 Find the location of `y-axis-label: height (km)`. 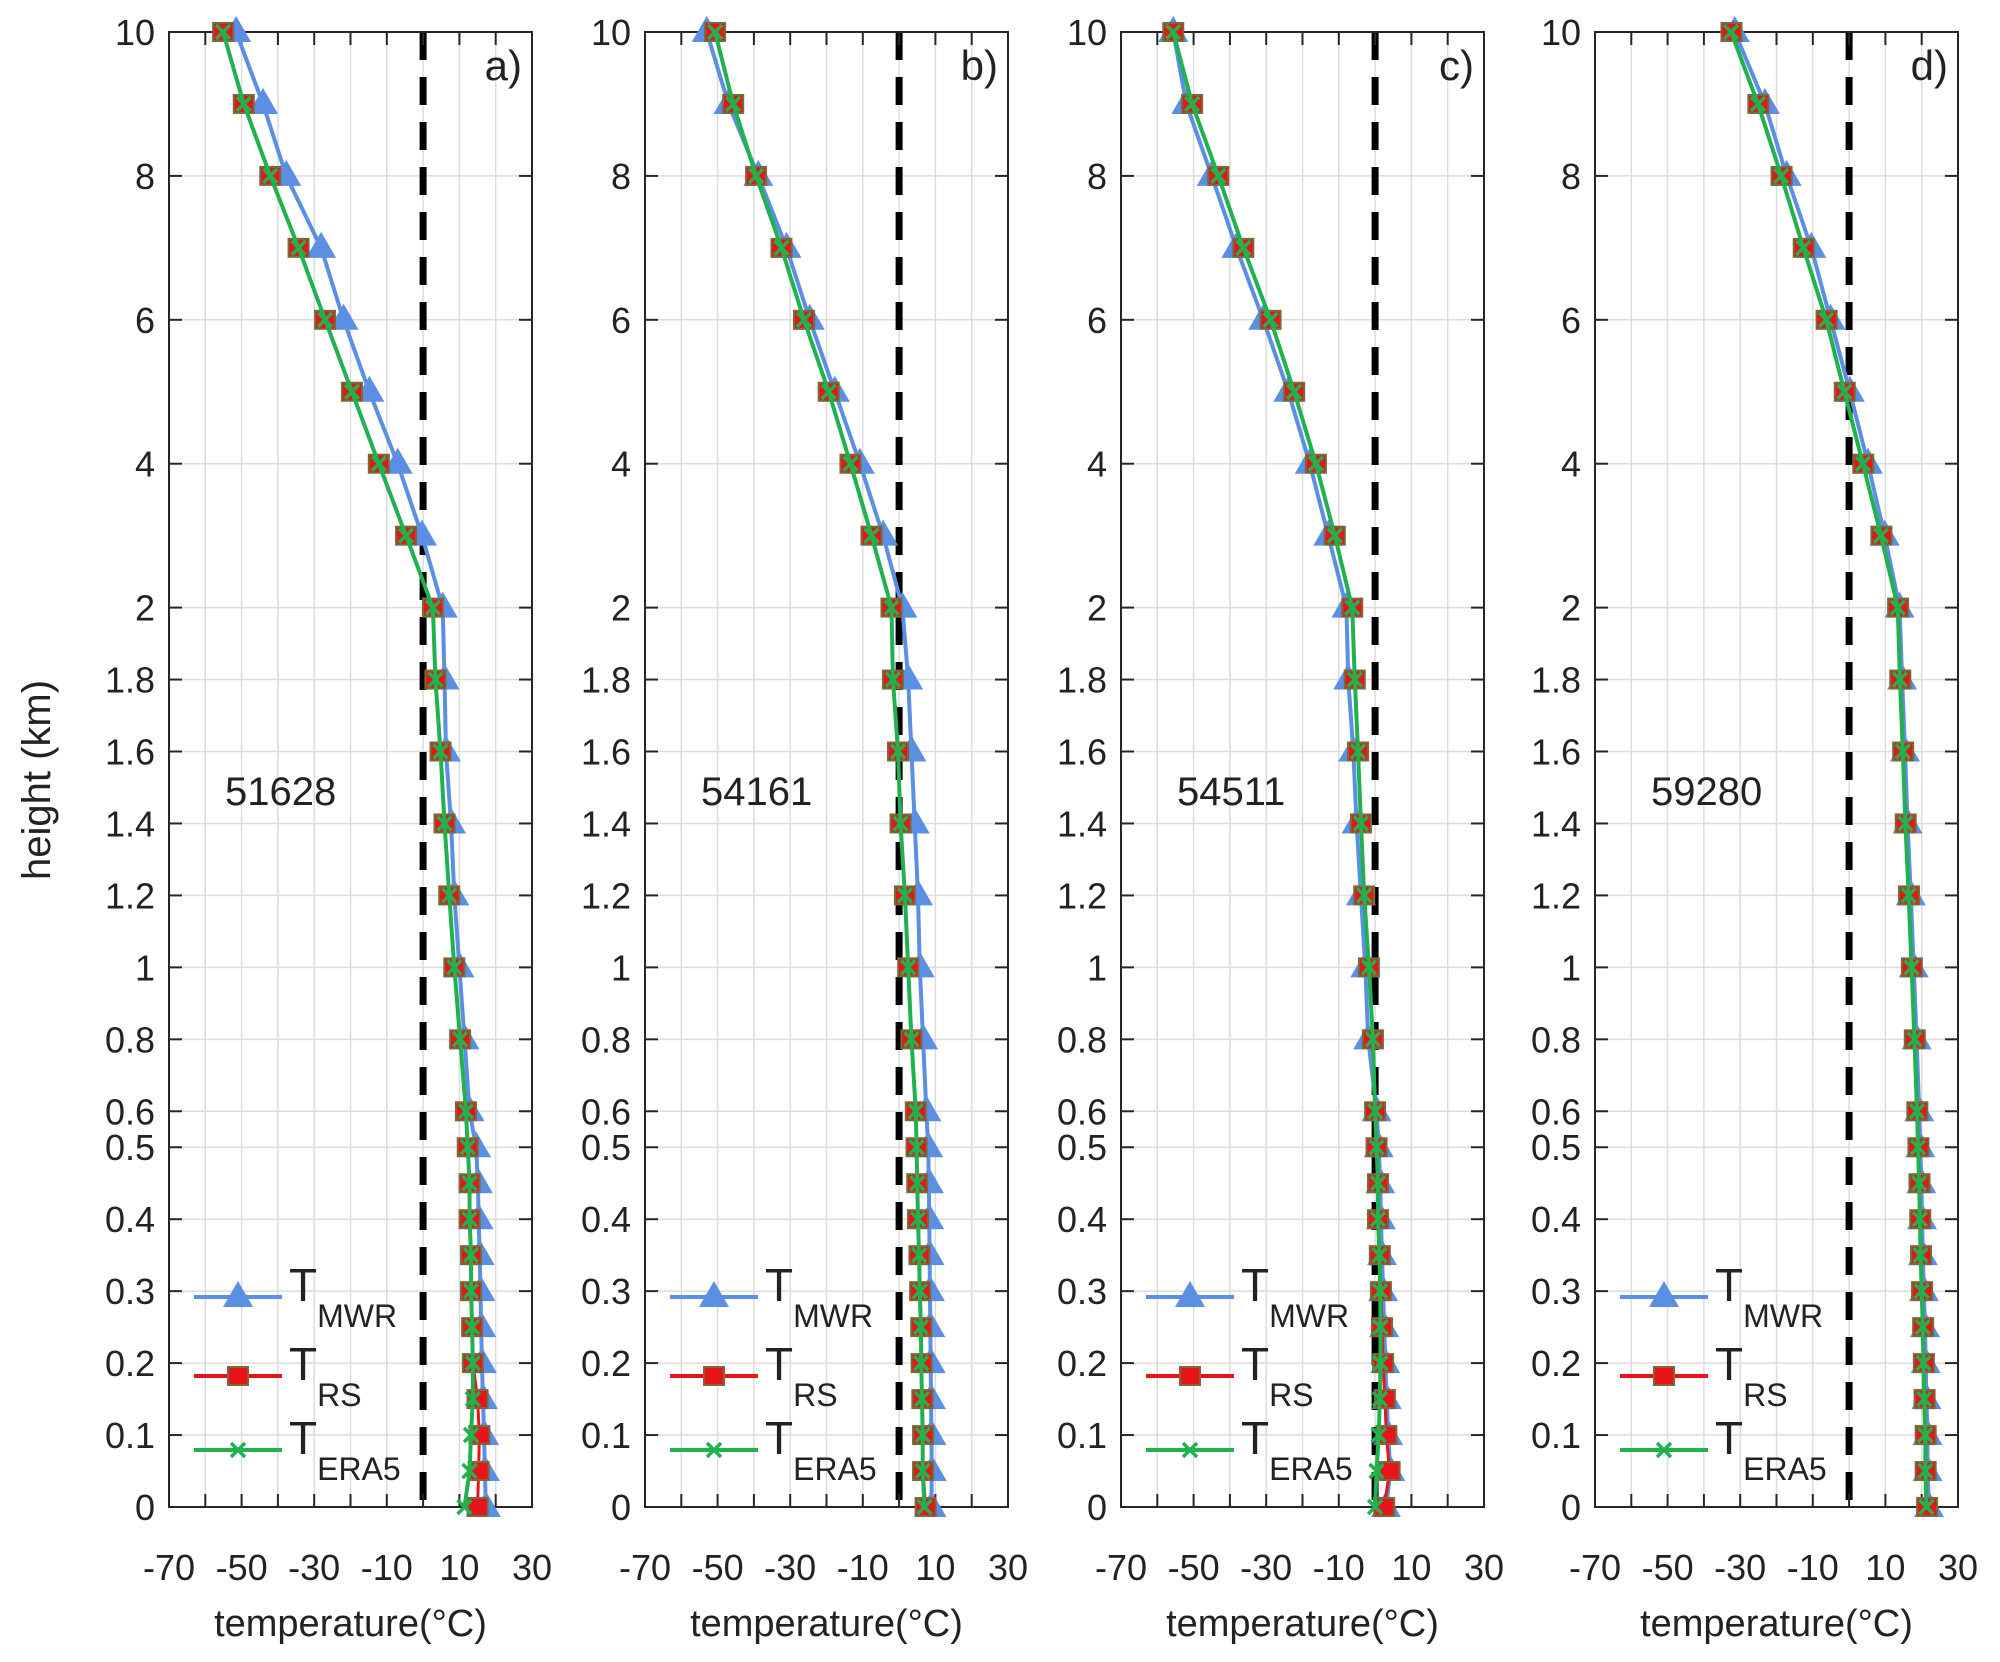

y-axis-label: height (km) is located at coordinates (37, 780).